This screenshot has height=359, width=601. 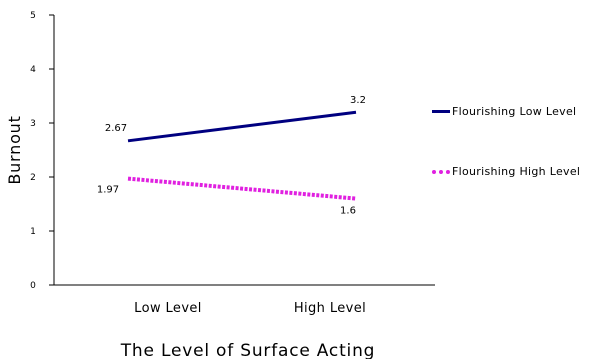 What do you see at coordinates (33, 16) in the screenshot?
I see `y-tick-label: 5` at bounding box center [33, 16].